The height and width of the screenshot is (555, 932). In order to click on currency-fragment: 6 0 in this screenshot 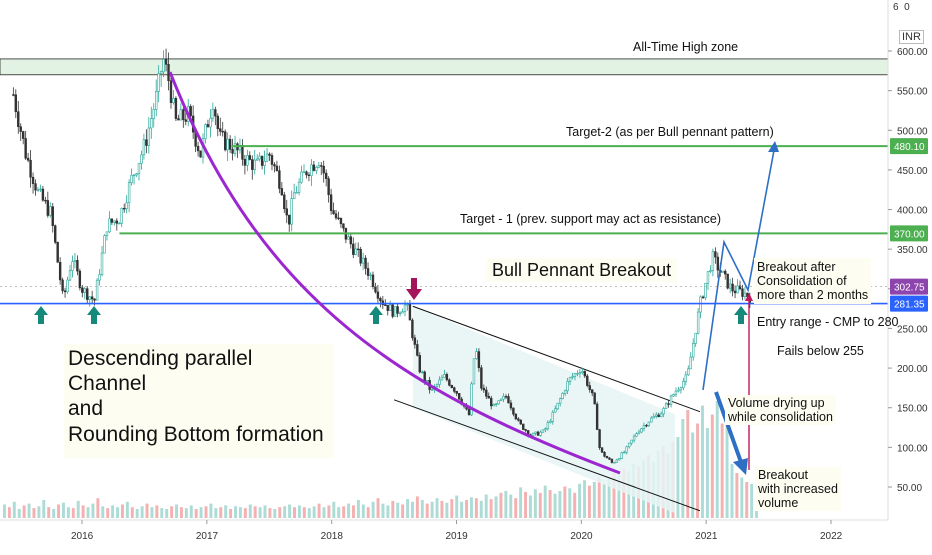, I will do `click(901, 7)`.